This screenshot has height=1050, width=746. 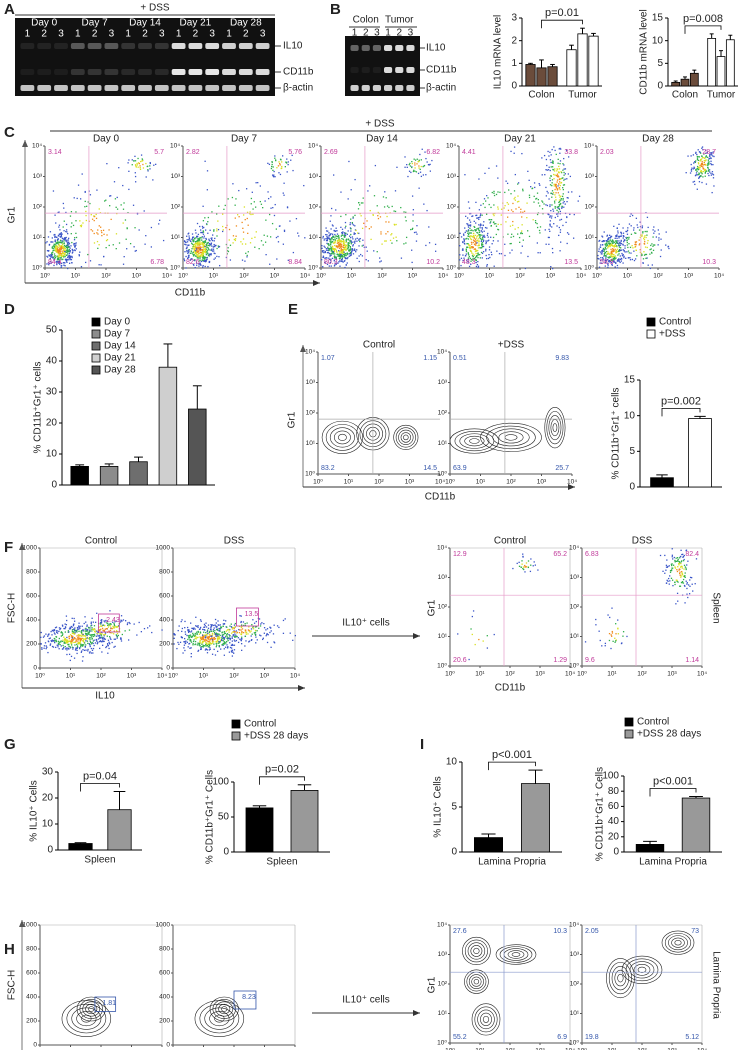 What do you see at coordinates (179, 34) in the screenshot?
I see `lane-label: 1` at bounding box center [179, 34].